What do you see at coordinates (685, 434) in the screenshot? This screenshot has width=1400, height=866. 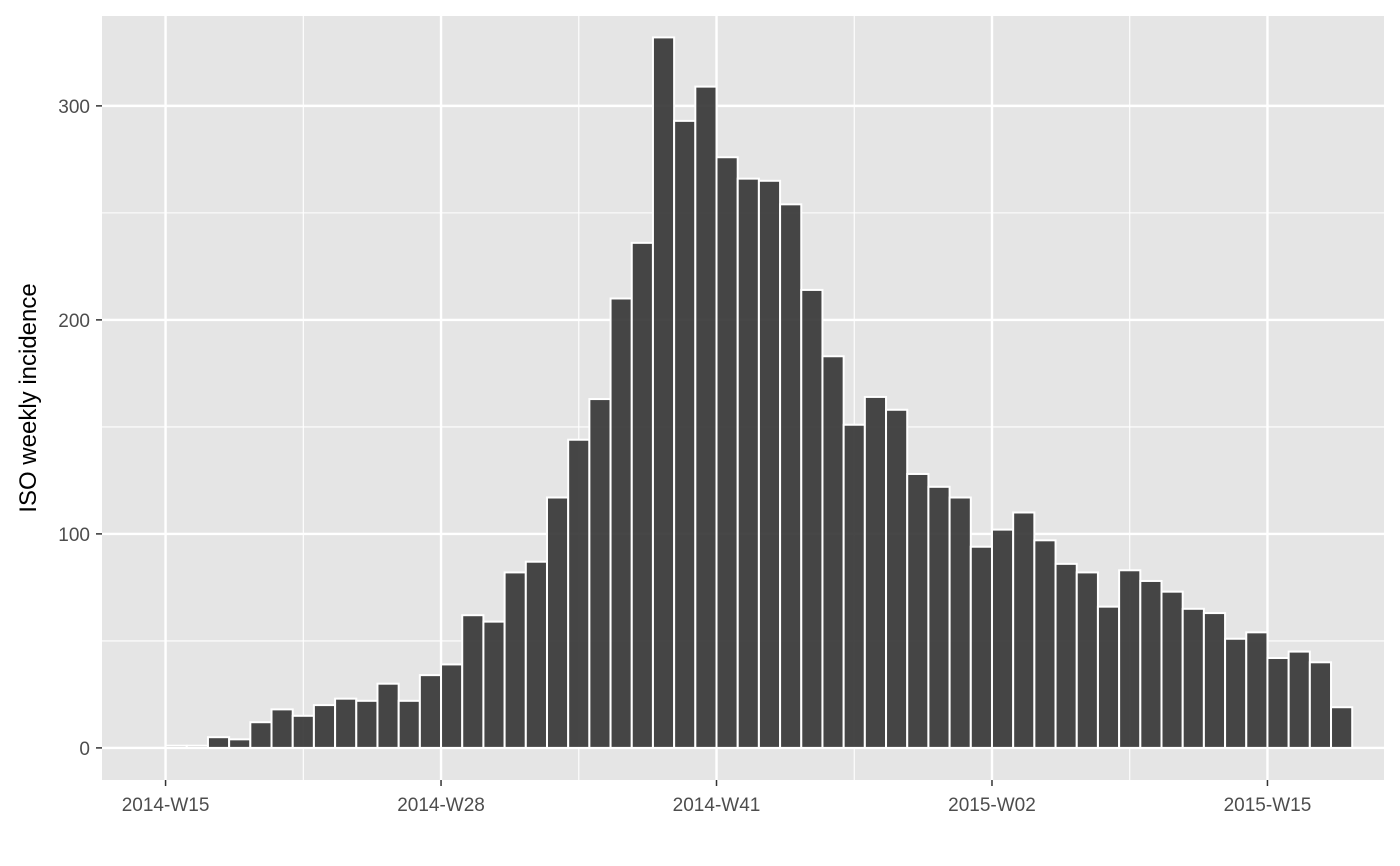 I see `bar-2014-W39` at bounding box center [685, 434].